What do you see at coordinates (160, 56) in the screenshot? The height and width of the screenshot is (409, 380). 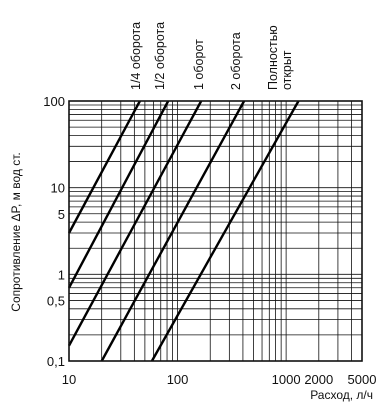 I see `series-label: 1/2 оборота` at bounding box center [160, 56].